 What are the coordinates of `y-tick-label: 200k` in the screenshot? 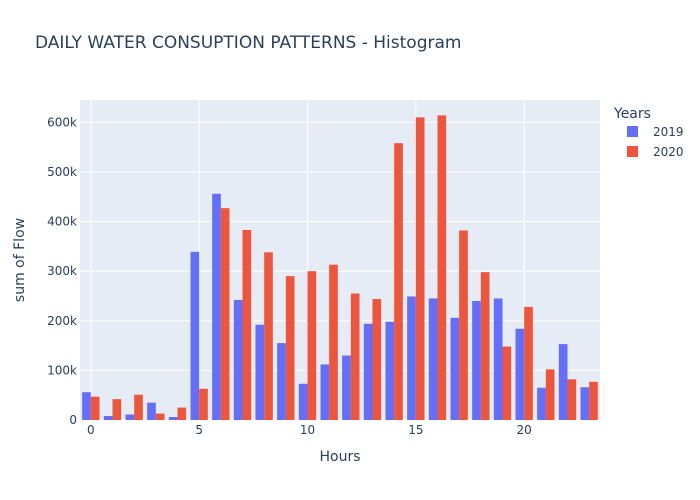 It's located at (62, 321).